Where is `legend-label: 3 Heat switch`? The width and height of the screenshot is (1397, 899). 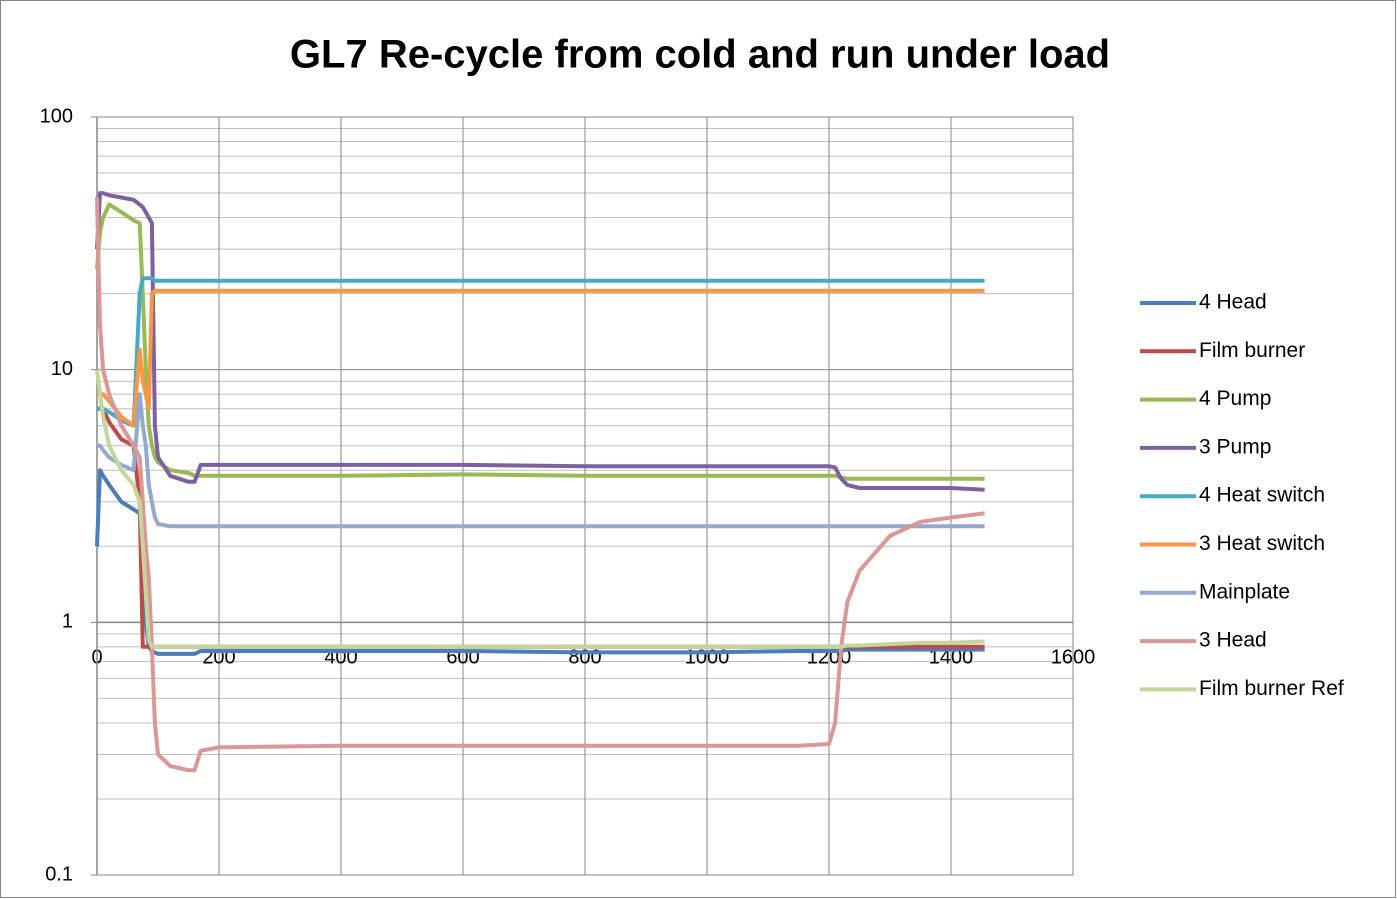 legend-label: 3 Heat switch is located at coordinates (1262, 543).